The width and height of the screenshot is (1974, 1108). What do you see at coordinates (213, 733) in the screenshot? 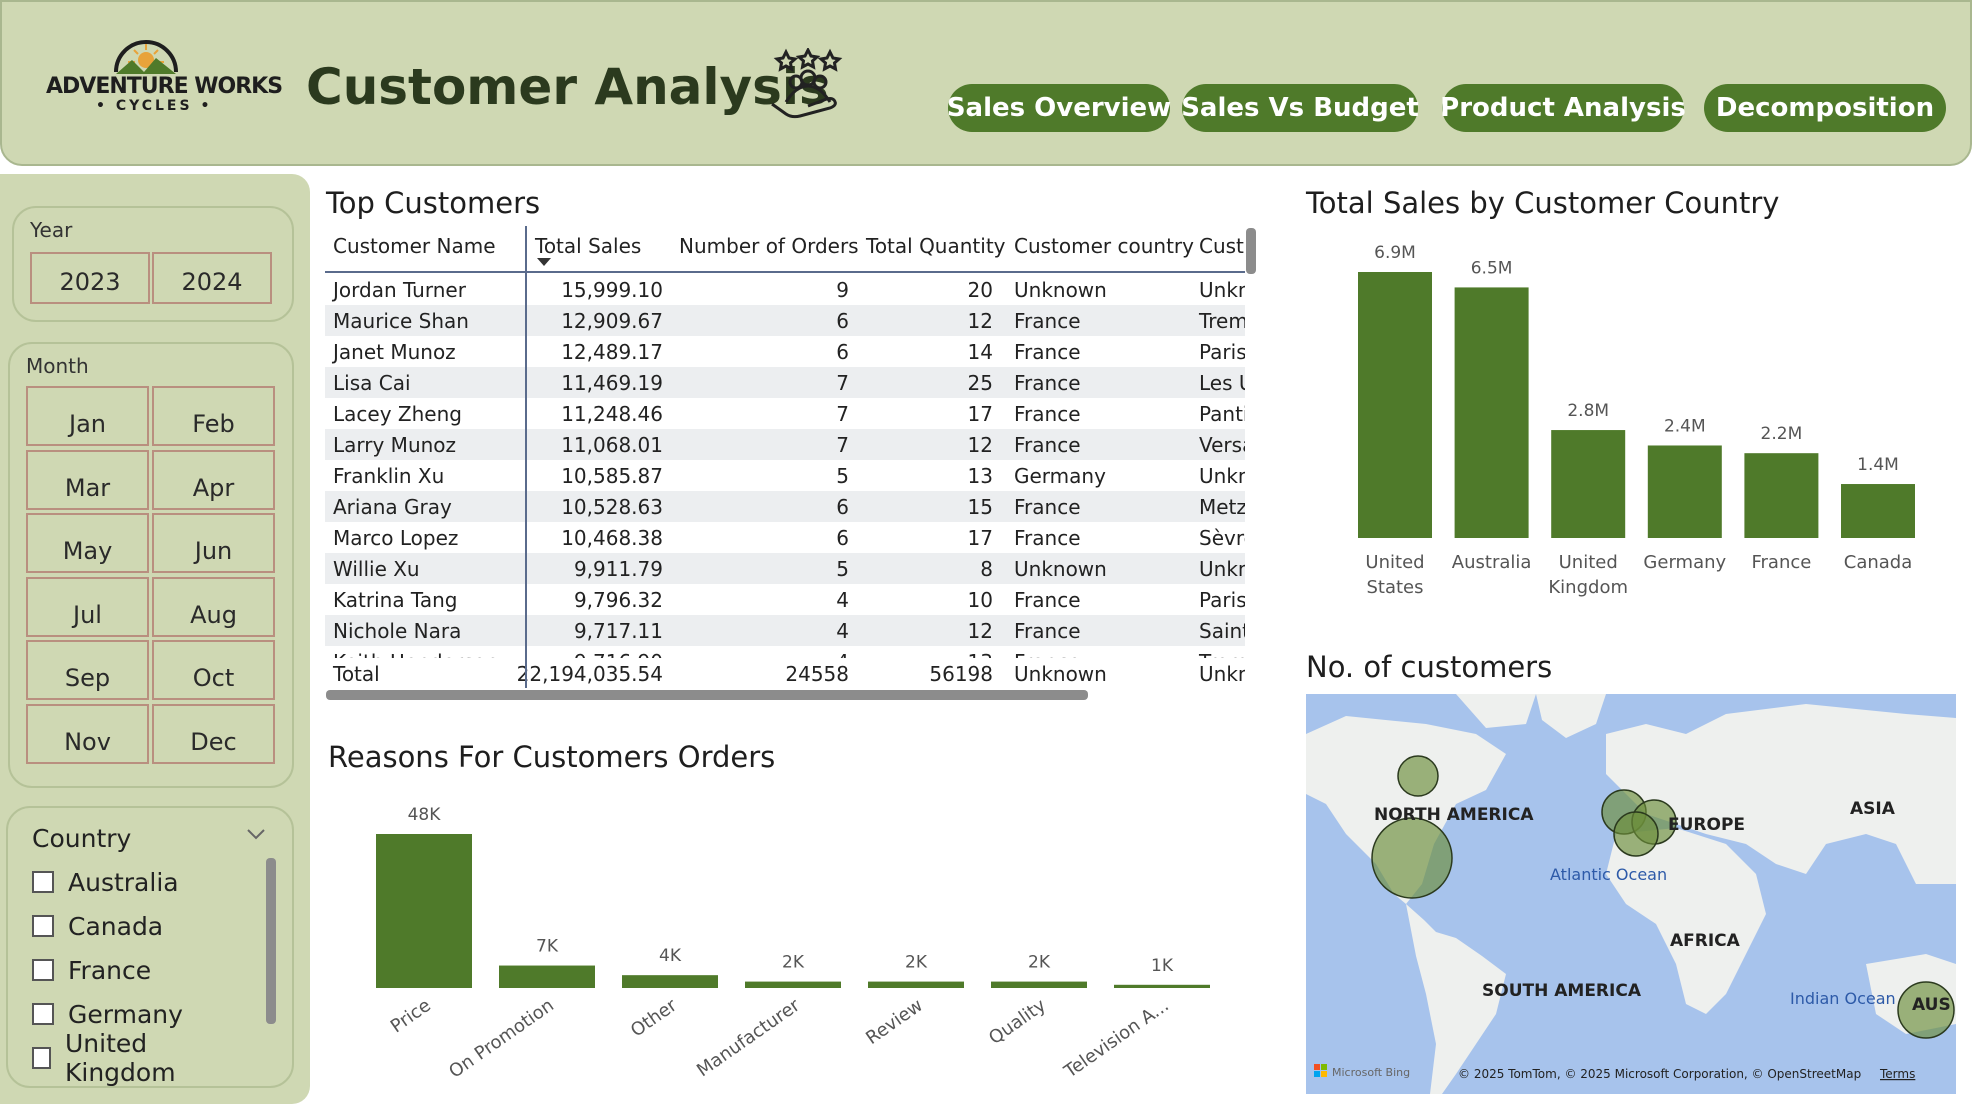
I see `month-tile-dec: Dec` at bounding box center [213, 733].